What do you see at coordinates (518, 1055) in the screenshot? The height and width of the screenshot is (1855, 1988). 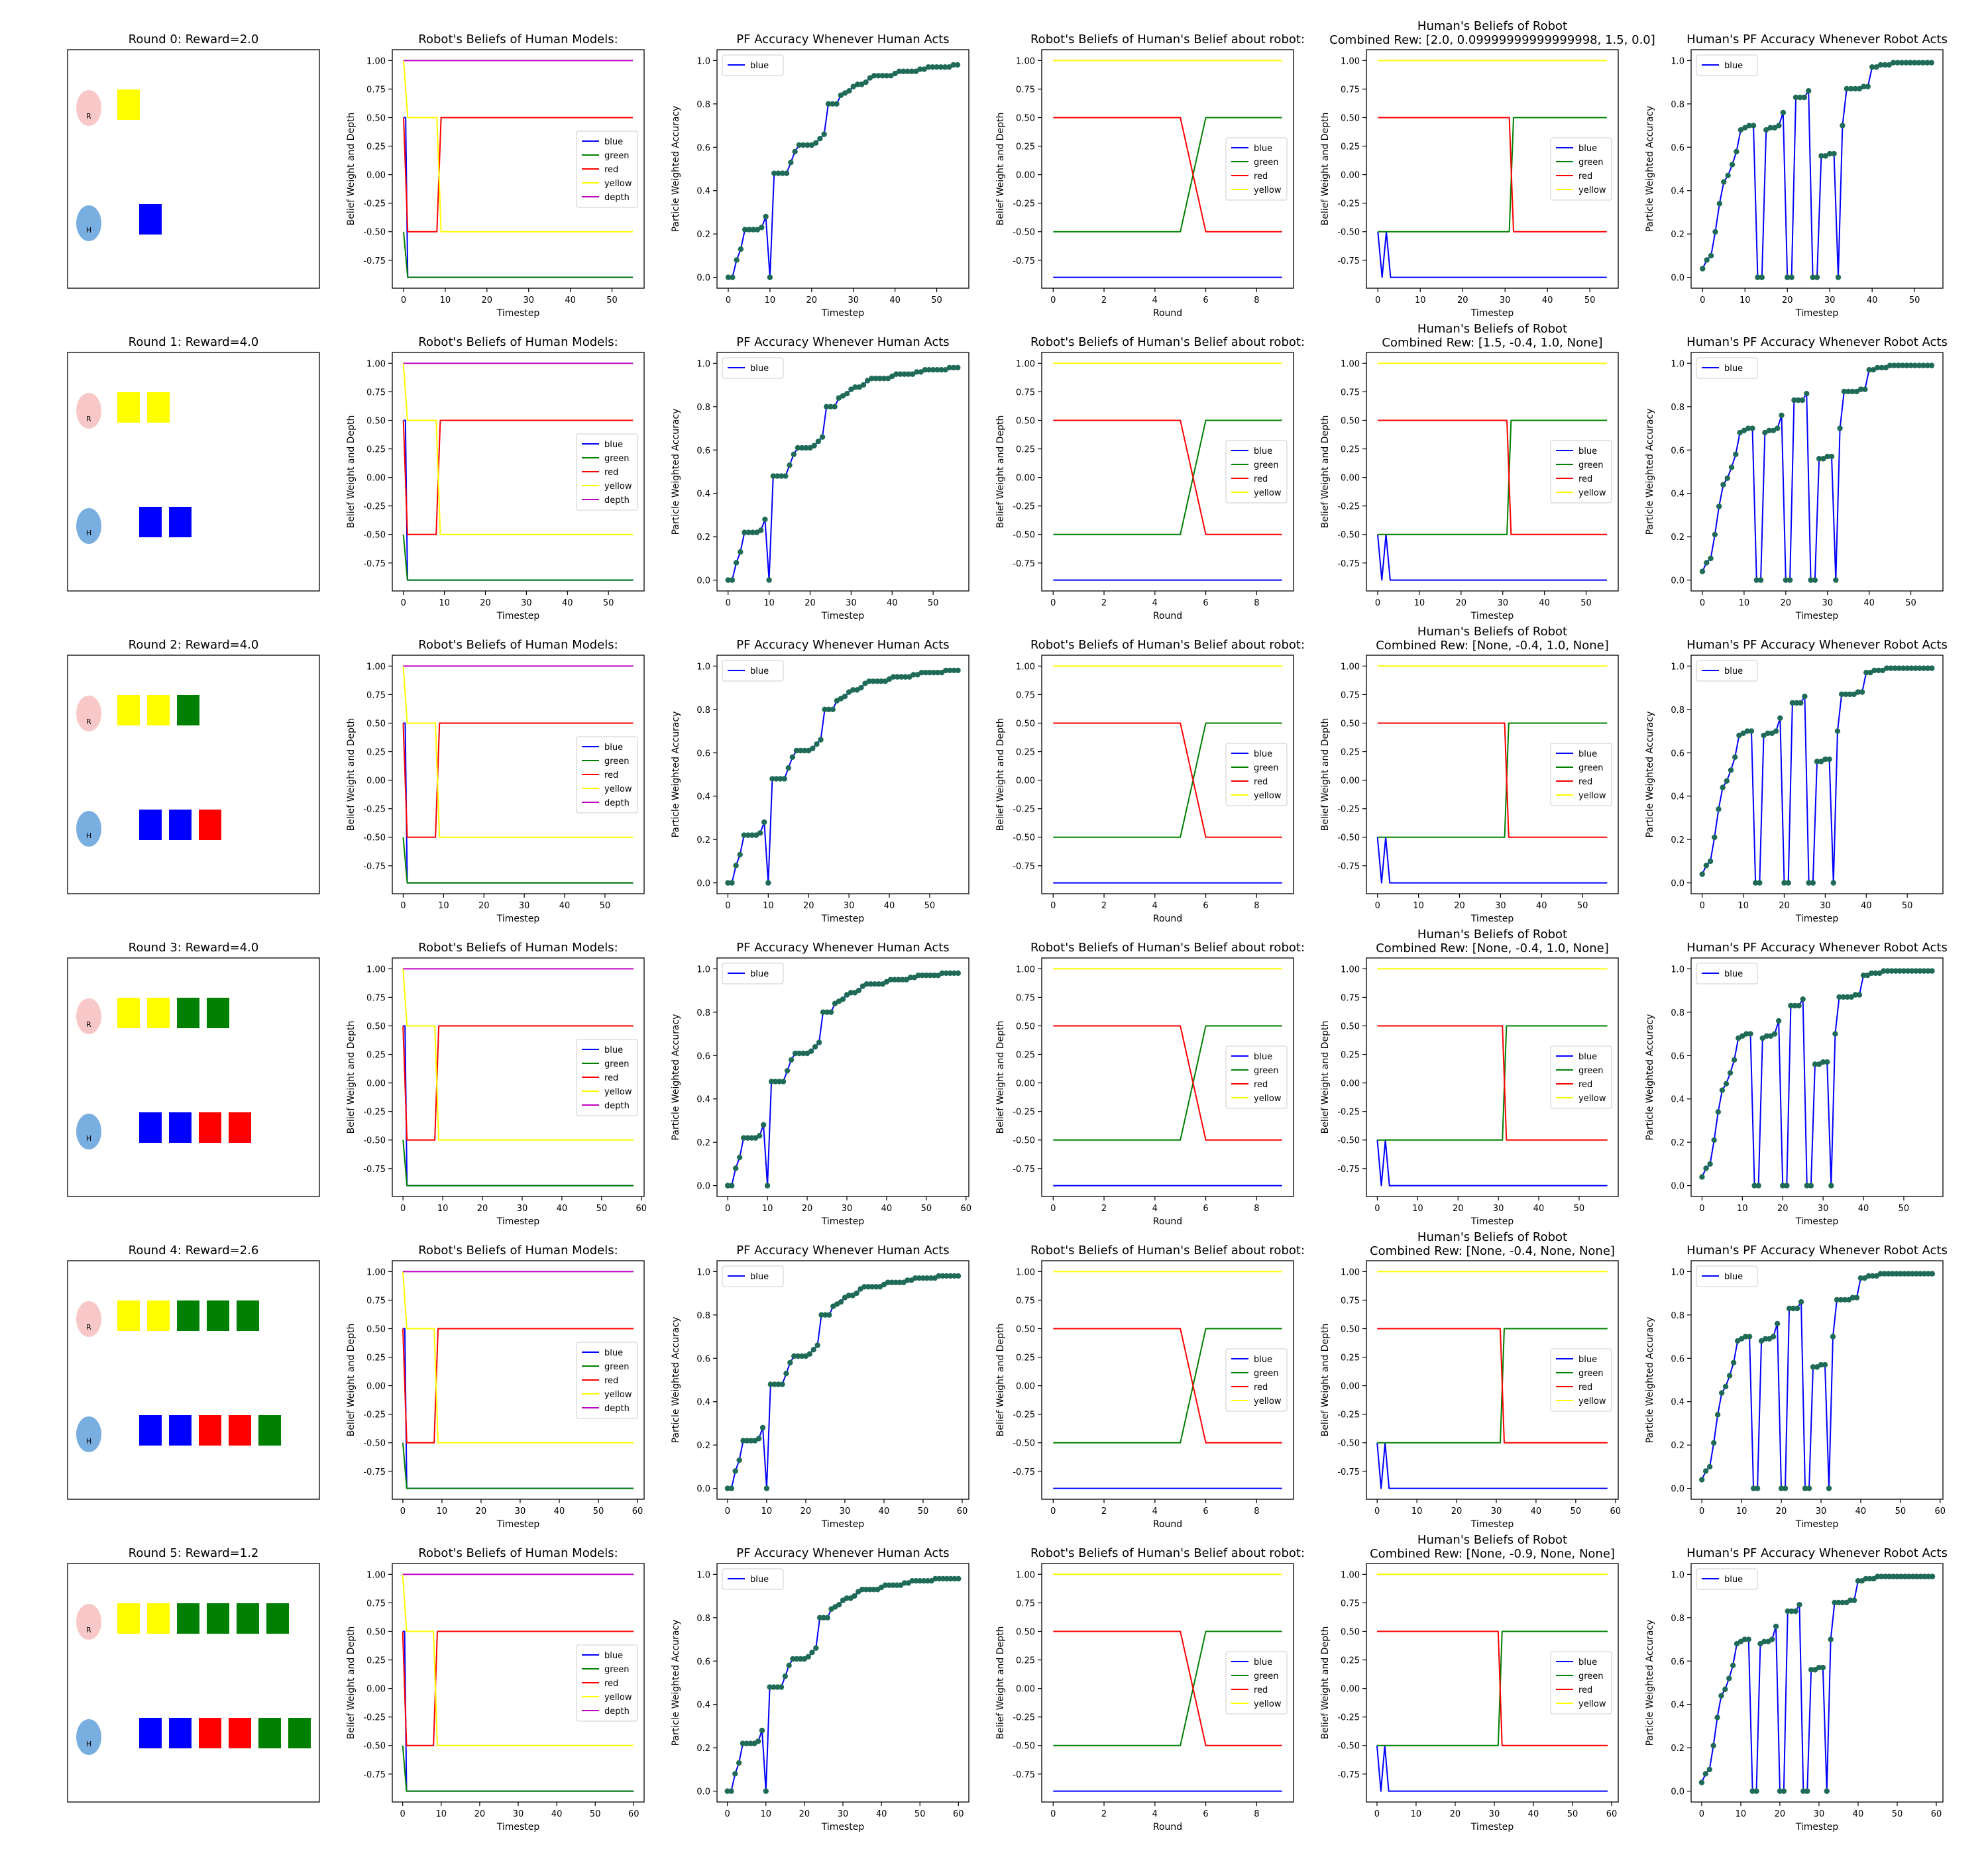 I see `series-line-yellow` at bounding box center [518, 1055].